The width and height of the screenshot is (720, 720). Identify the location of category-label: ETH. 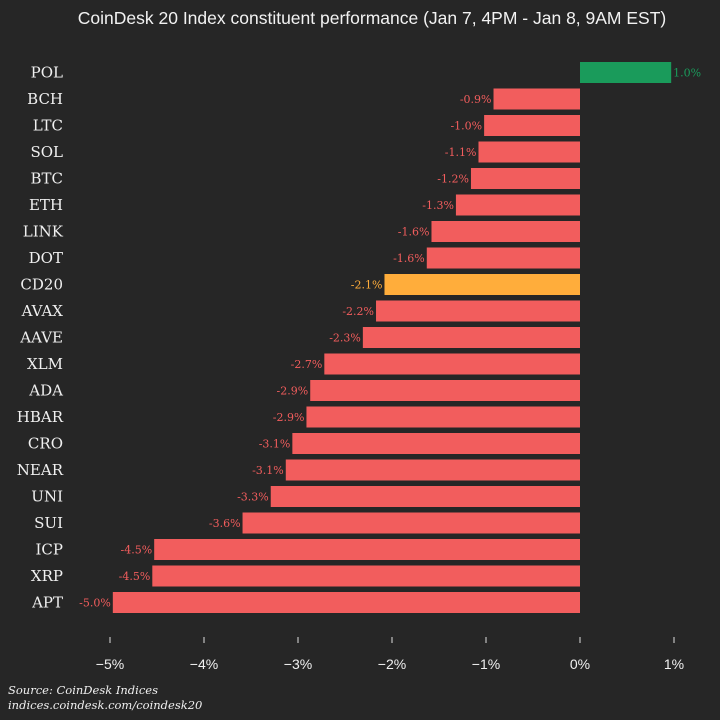
(46, 205).